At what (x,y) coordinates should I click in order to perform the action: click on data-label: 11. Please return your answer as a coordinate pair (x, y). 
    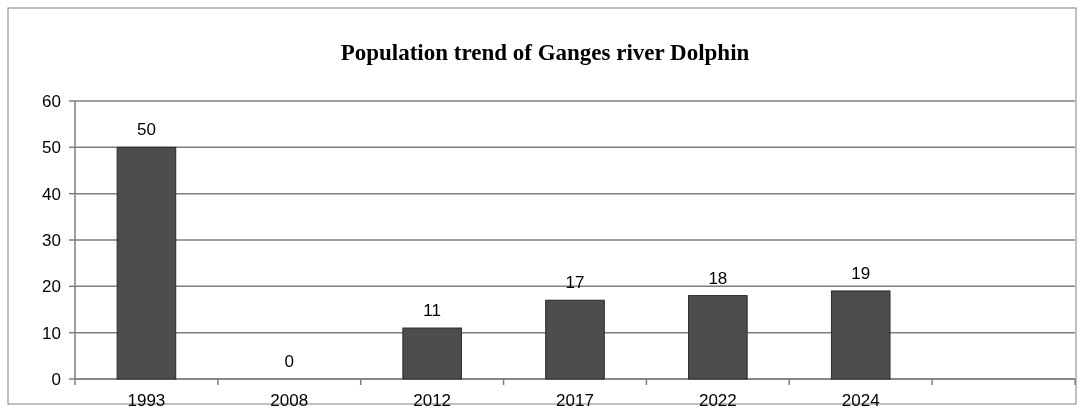
    Looking at the image, I should click on (432, 311).